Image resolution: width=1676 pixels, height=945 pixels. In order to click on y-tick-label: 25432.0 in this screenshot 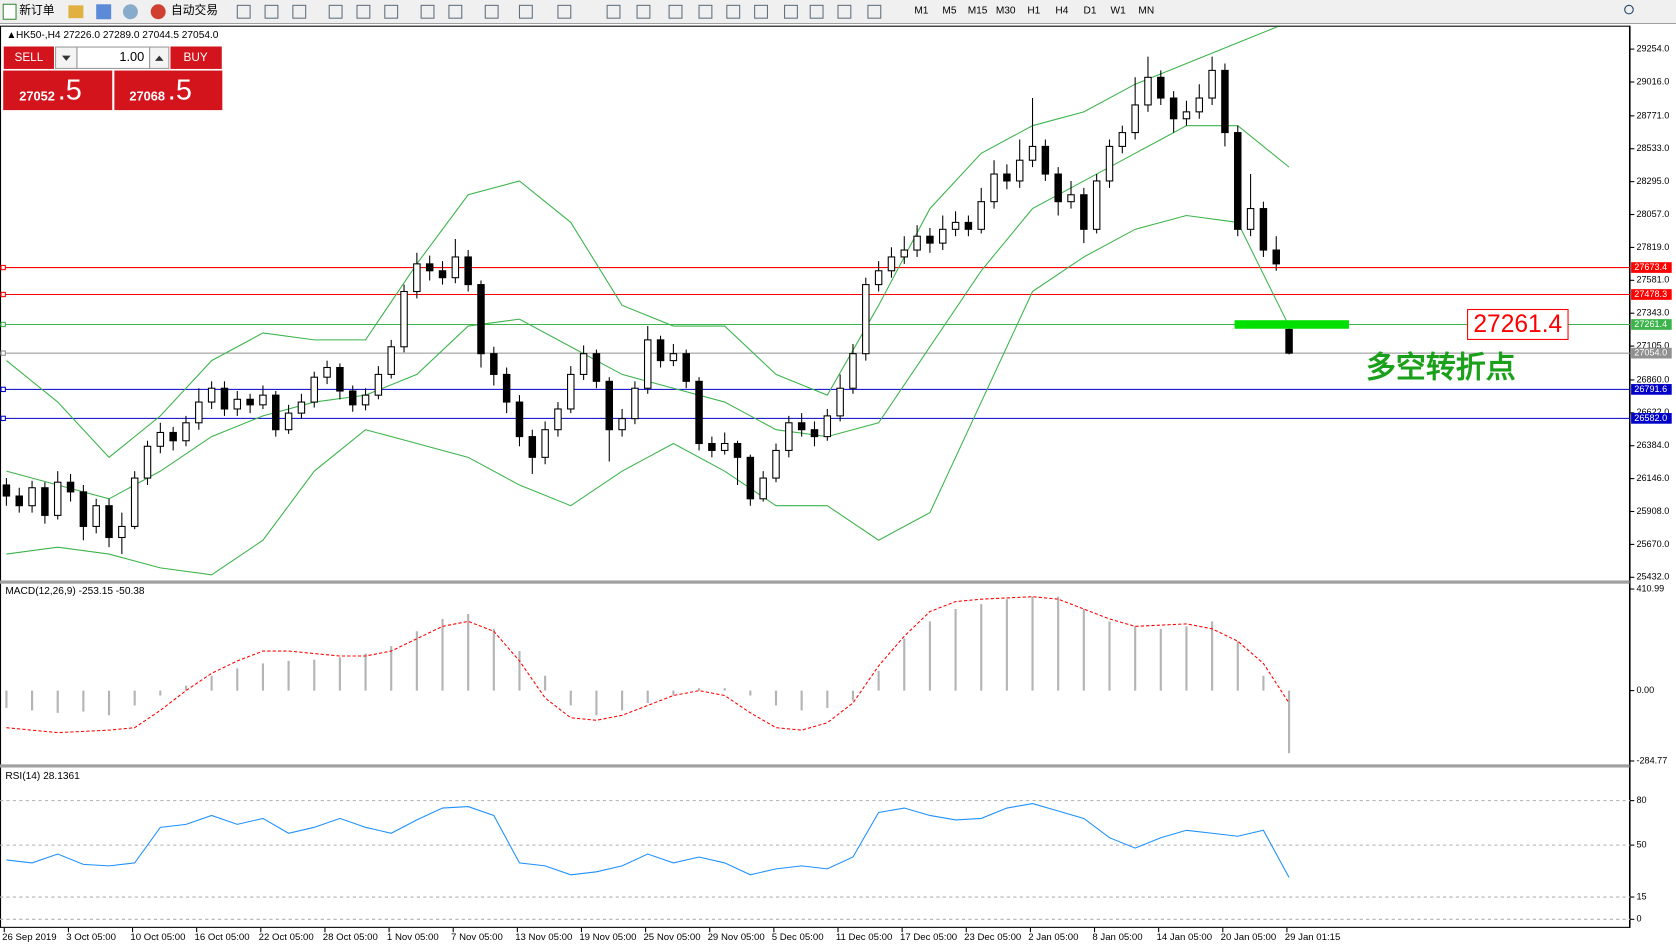, I will do `click(1652, 577)`.